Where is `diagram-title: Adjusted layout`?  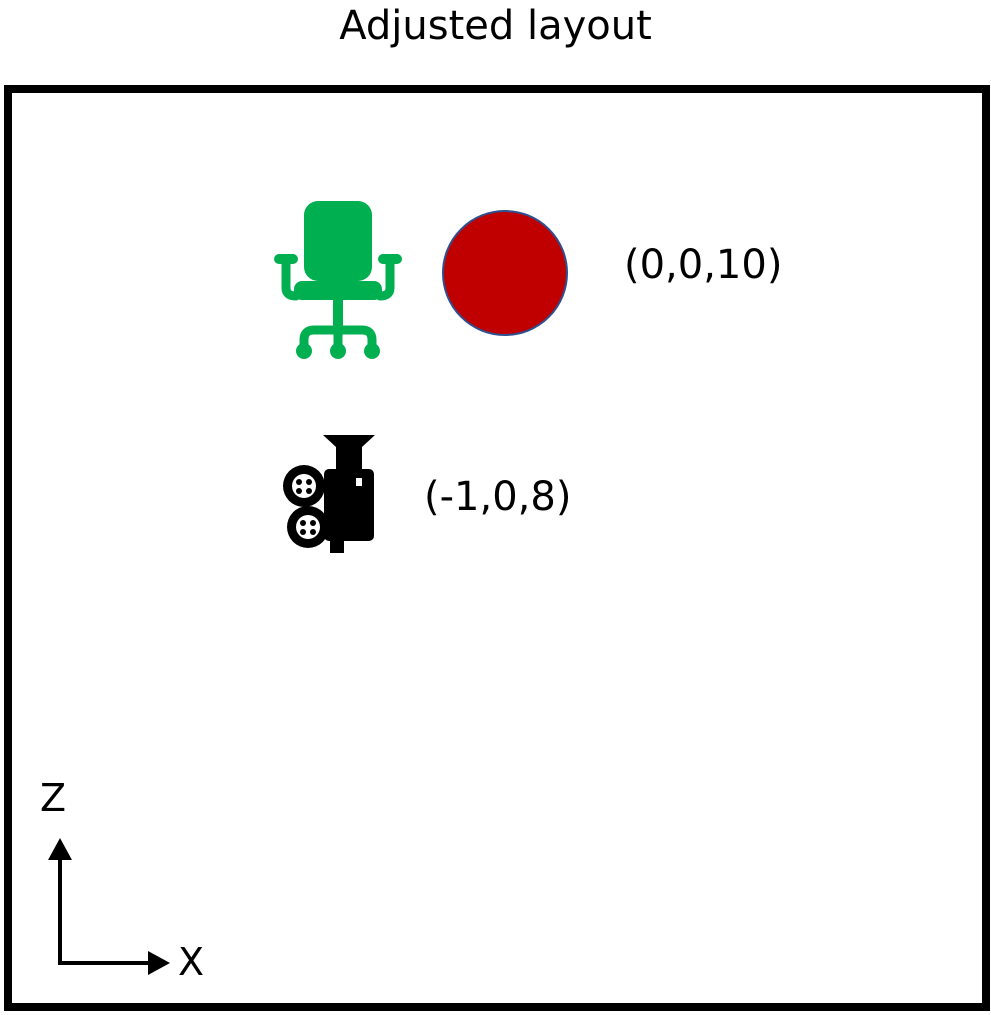
diagram-title: Adjusted layout is located at coordinates (495, 26).